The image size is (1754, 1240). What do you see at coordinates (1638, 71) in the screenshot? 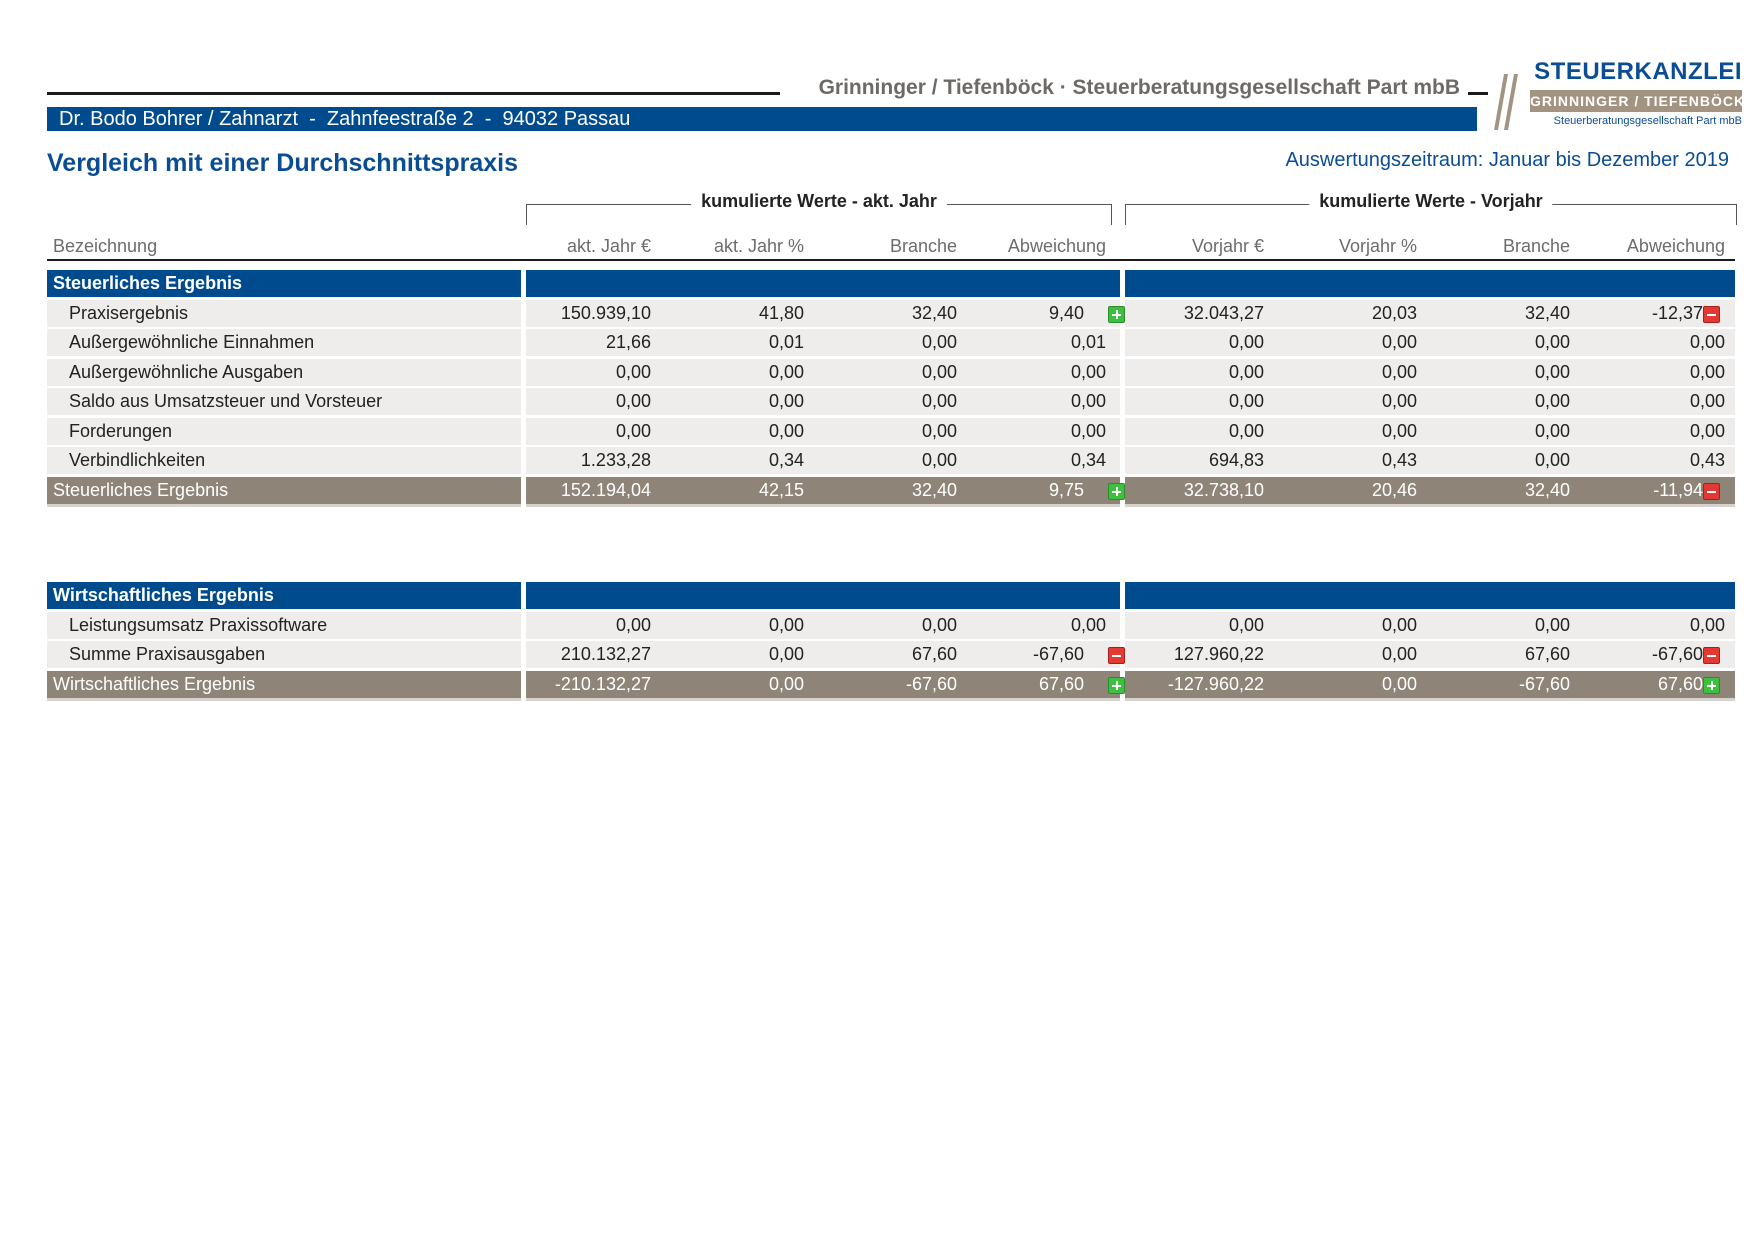
I see `logo-title: STEUERKANZLEI` at bounding box center [1638, 71].